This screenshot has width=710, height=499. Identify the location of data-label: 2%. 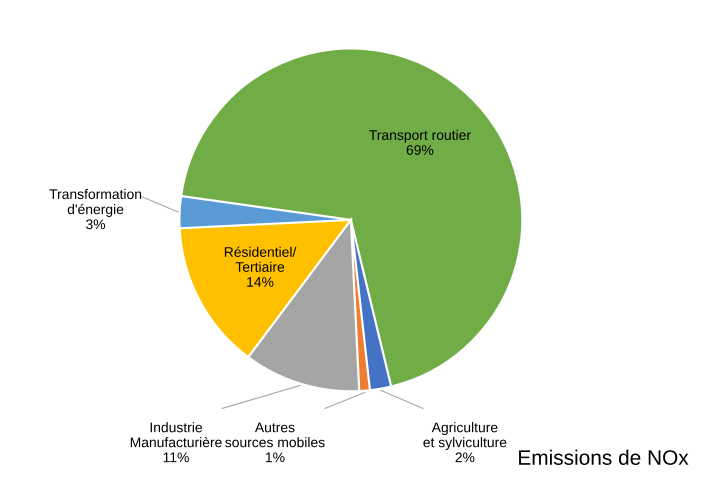
(465, 457).